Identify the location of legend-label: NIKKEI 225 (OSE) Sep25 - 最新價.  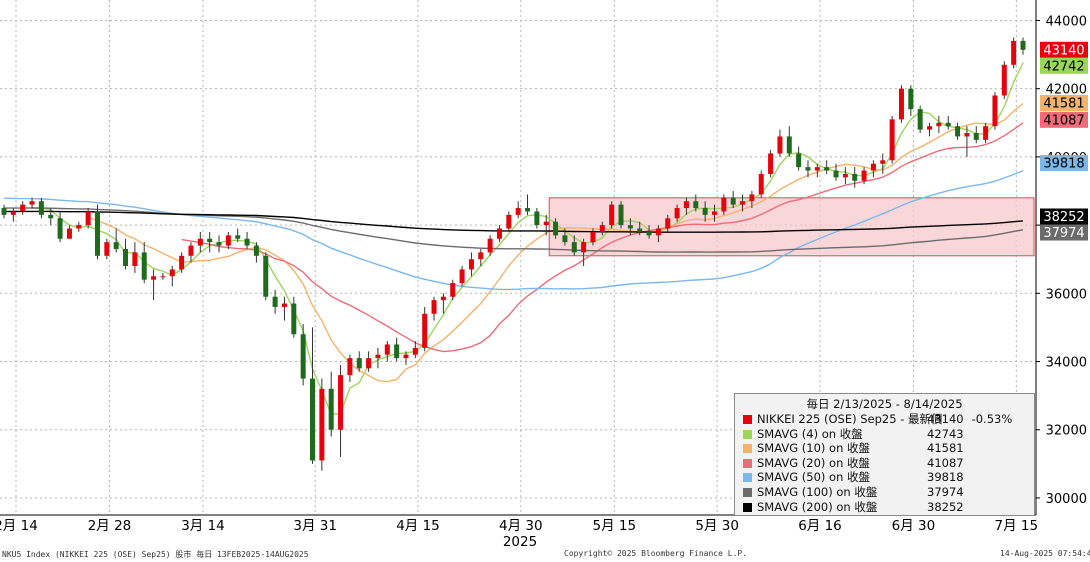
(850, 419).